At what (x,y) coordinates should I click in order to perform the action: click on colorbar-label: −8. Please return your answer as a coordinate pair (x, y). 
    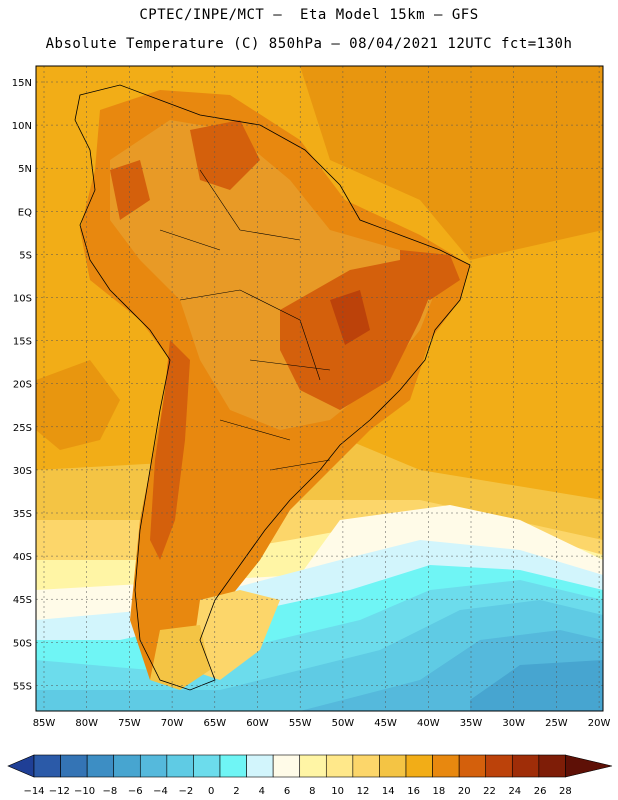
    Looking at the image, I should click on (110, 791).